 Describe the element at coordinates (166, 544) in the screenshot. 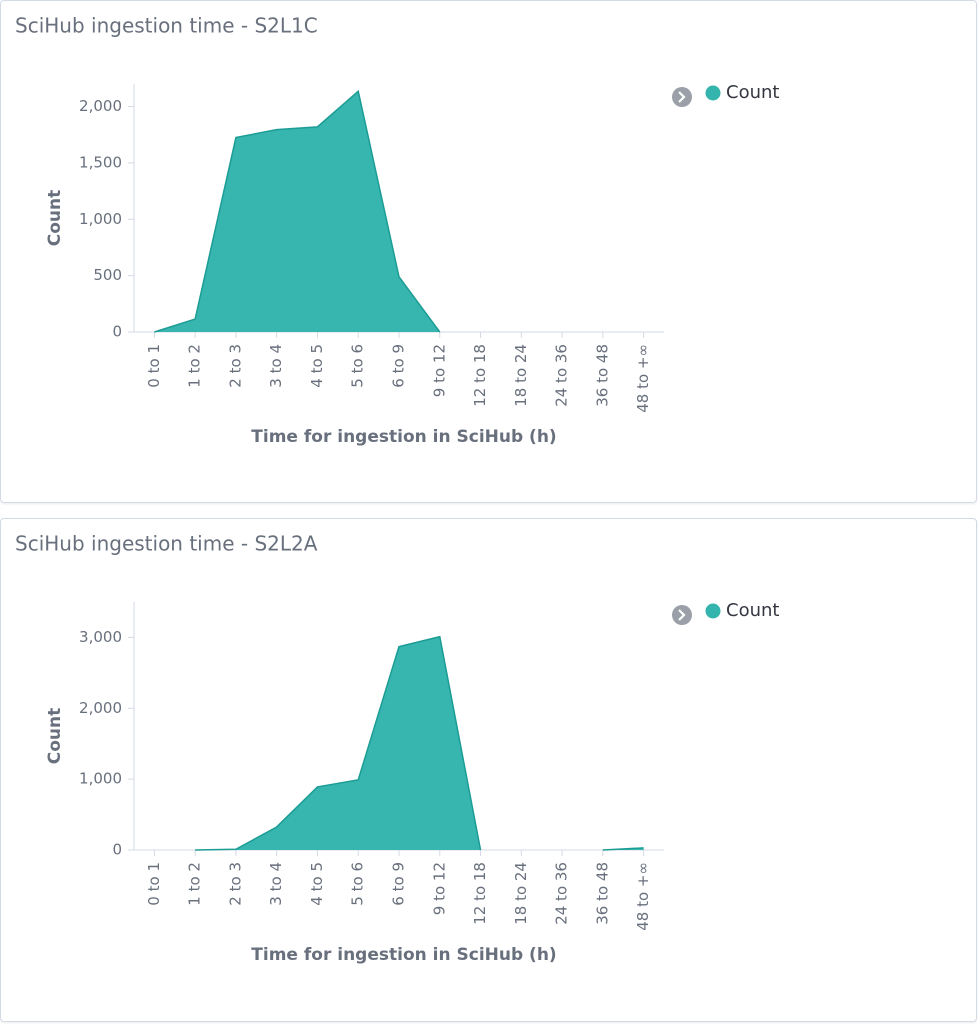

I see `chart-title: SciHub ingestion time - S2L2A` at that location.